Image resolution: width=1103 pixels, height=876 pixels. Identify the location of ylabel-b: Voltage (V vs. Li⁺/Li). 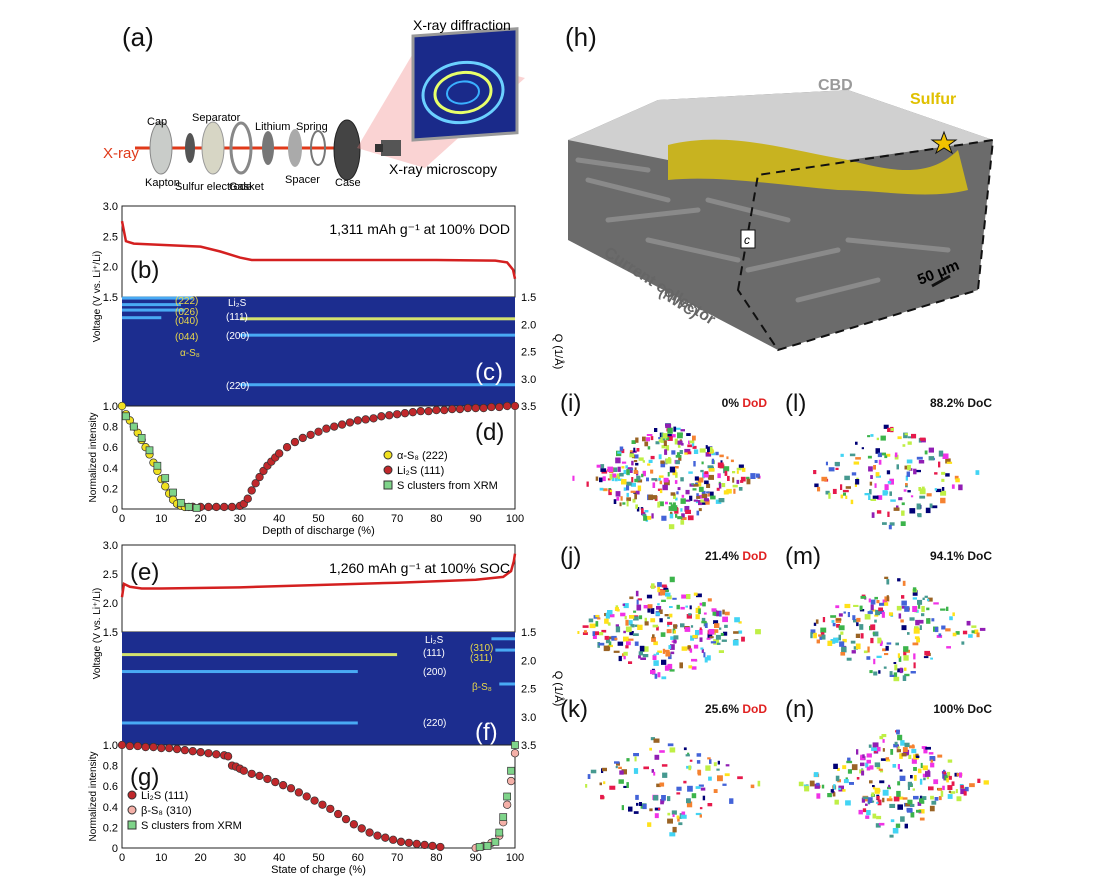
(97, 296).